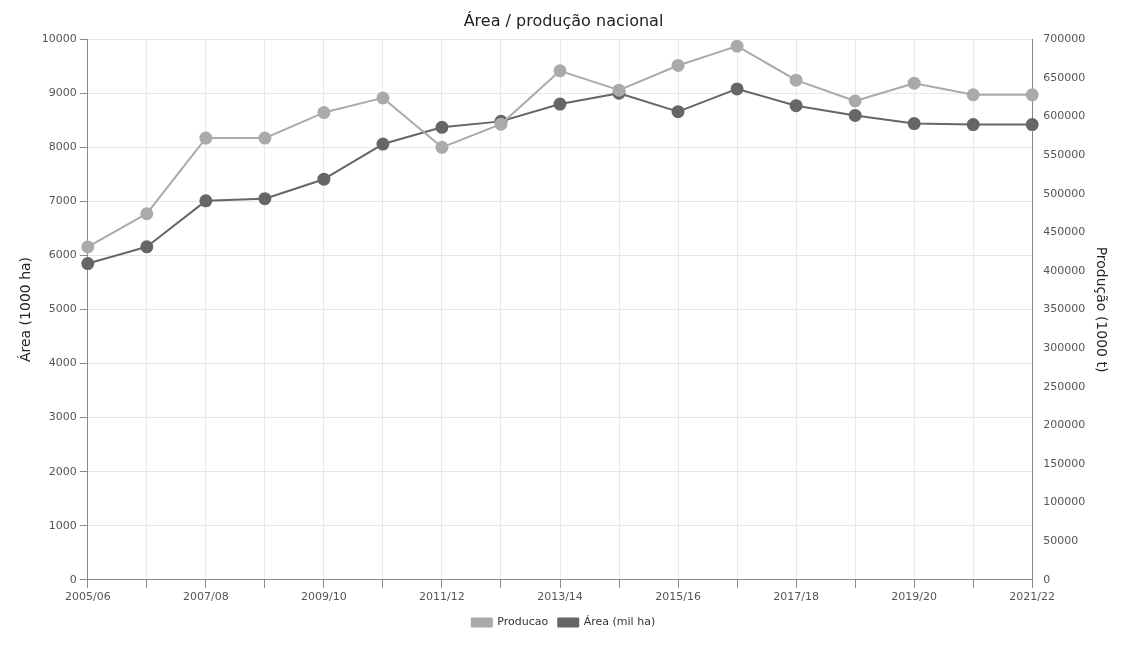 This screenshot has height=649, width=1127. I want to click on x-tick-label: 2013/14, so click(560, 597).